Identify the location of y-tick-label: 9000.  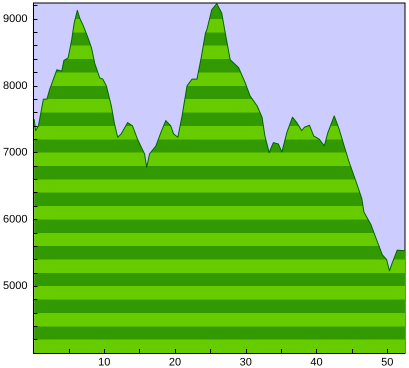
(15, 19).